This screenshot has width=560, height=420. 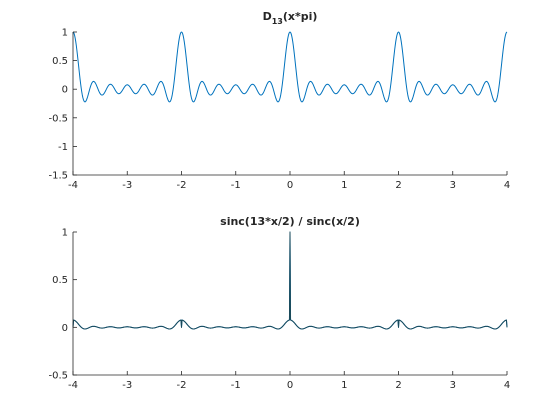 I want to click on plot-top-x-tick-label: 3, so click(x=453, y=185).